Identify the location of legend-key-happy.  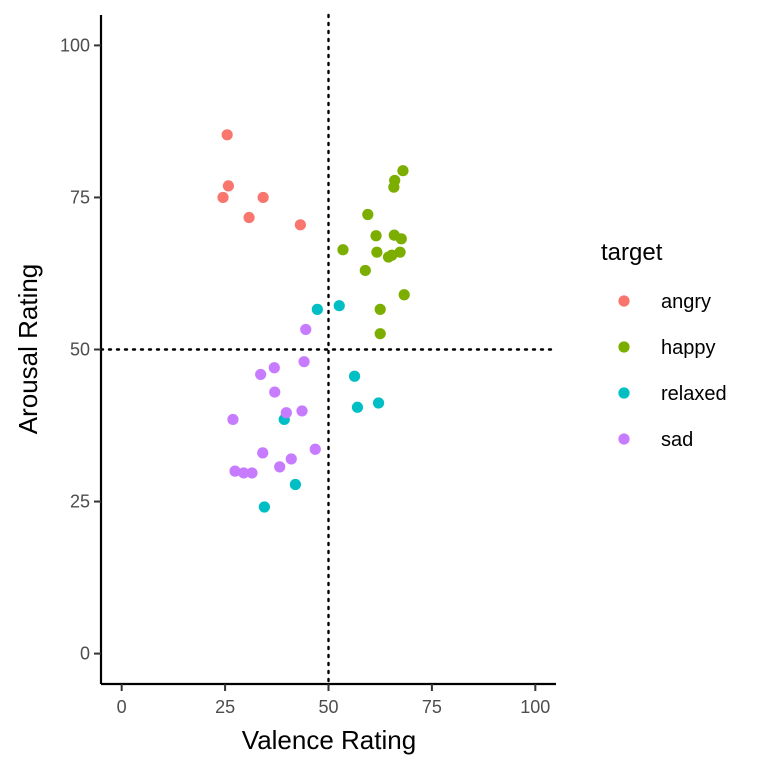
(624, 347).